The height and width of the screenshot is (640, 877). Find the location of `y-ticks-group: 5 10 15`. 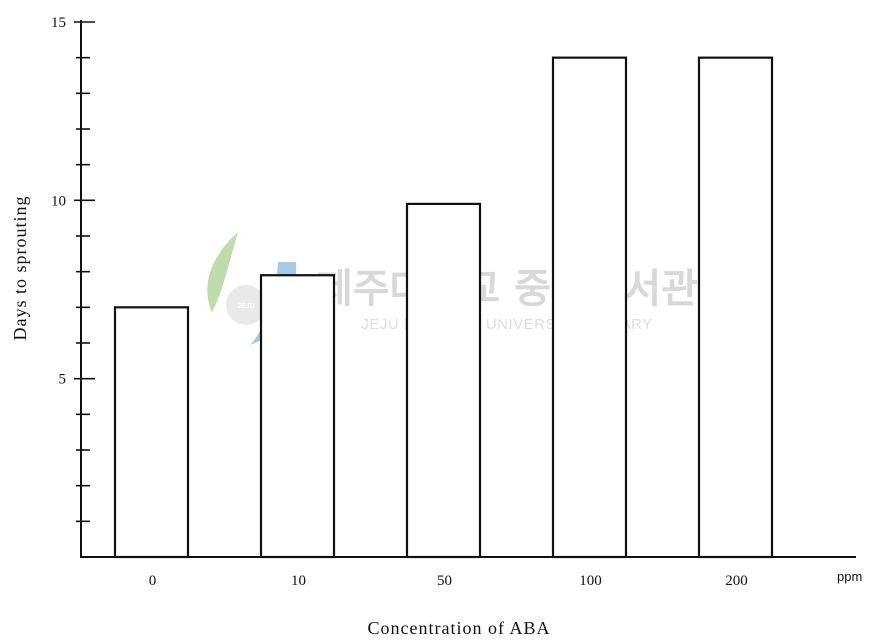

y-ticks-group: 5 10 15 is located at coordinates (73, 269).